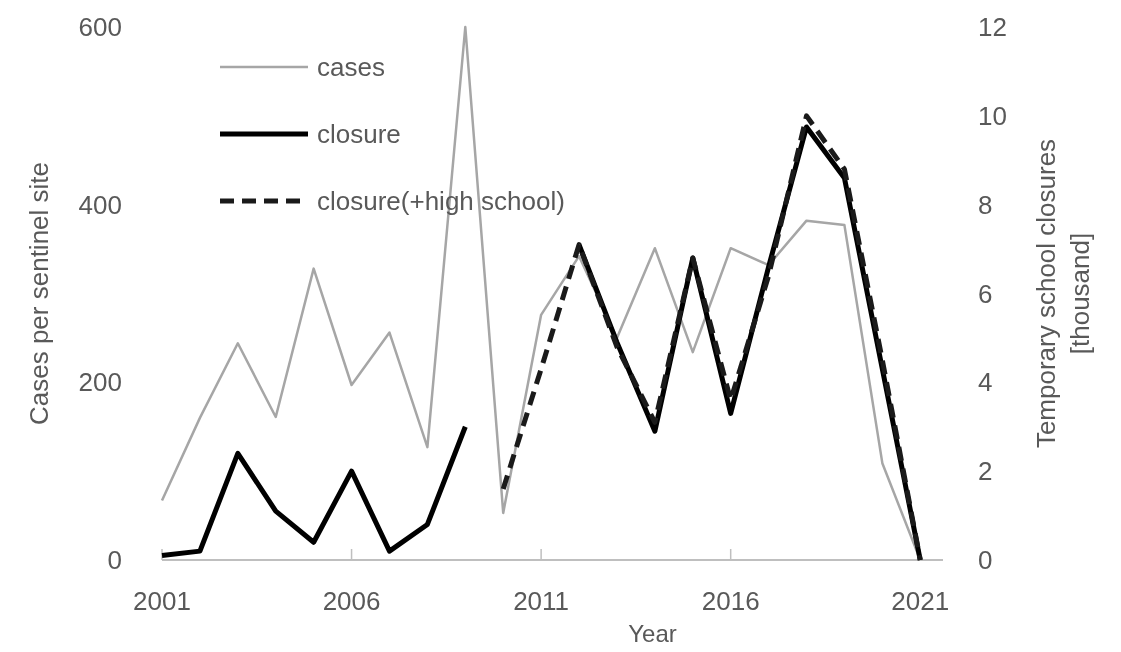  Describe the element at coordinates (1063, 293) in the screenshot. I see `y2-axis-title: Temporary school closures [thousand]` at that location.